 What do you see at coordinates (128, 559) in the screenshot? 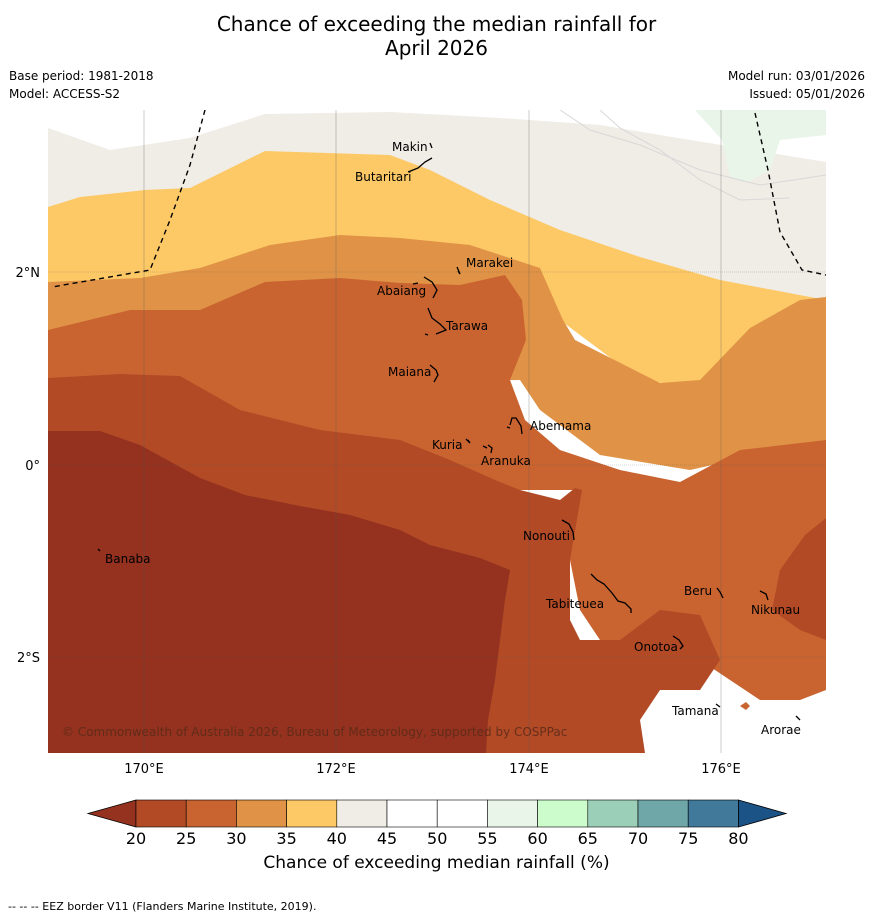
I see `place-label: Banaba` at bounding box center [128, 559].